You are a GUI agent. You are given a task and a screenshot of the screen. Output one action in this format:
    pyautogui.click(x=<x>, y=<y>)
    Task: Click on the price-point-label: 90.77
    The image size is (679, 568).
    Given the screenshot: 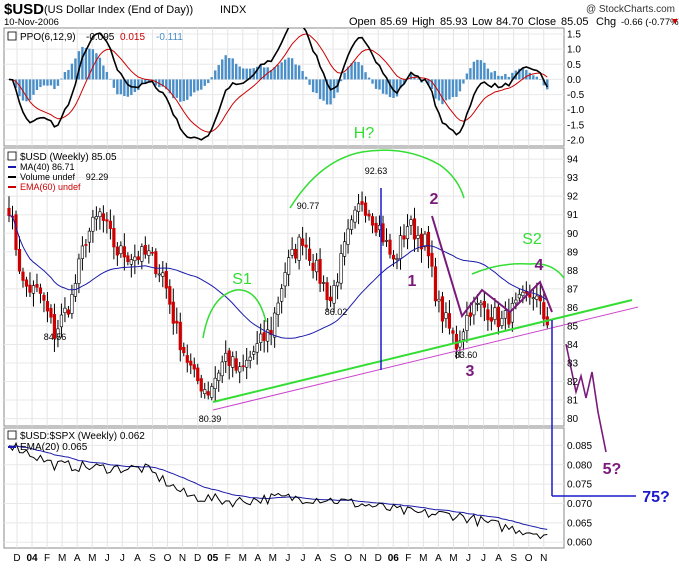 What is the action you would take?
    pyautogui.click(x=308, y=206)
    